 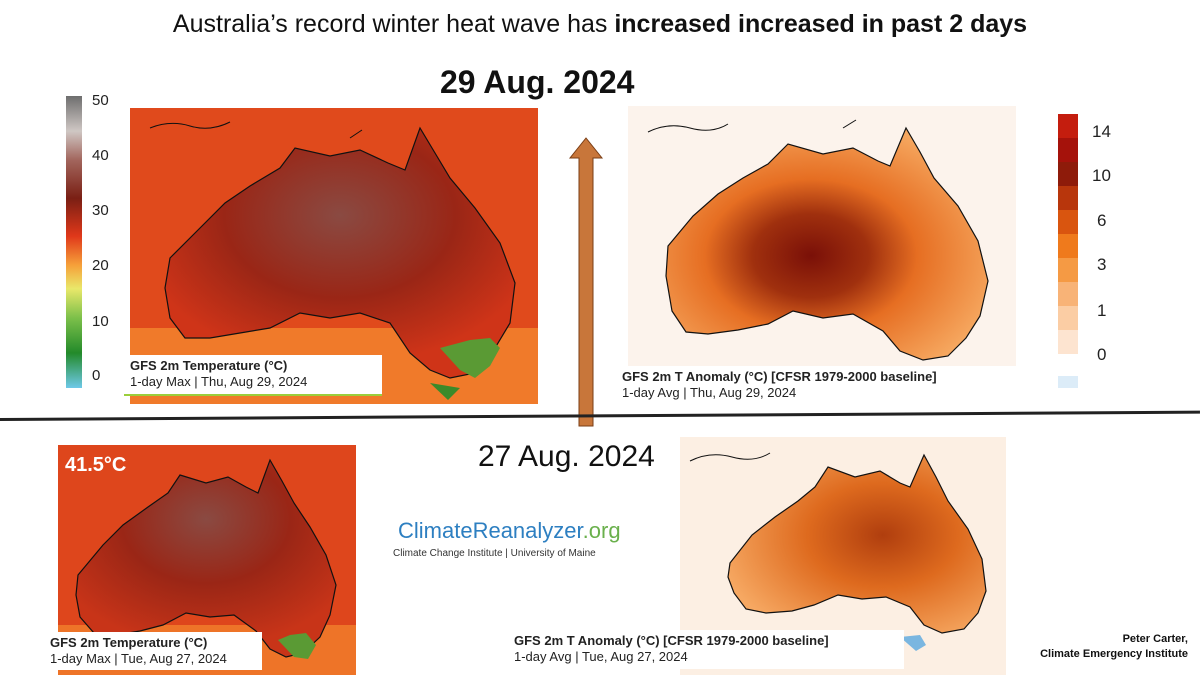 What do you see at coordinates (1101, 131) in the screenshot?
I see `anom-tick: 14` at bounding box center [1101, 131].